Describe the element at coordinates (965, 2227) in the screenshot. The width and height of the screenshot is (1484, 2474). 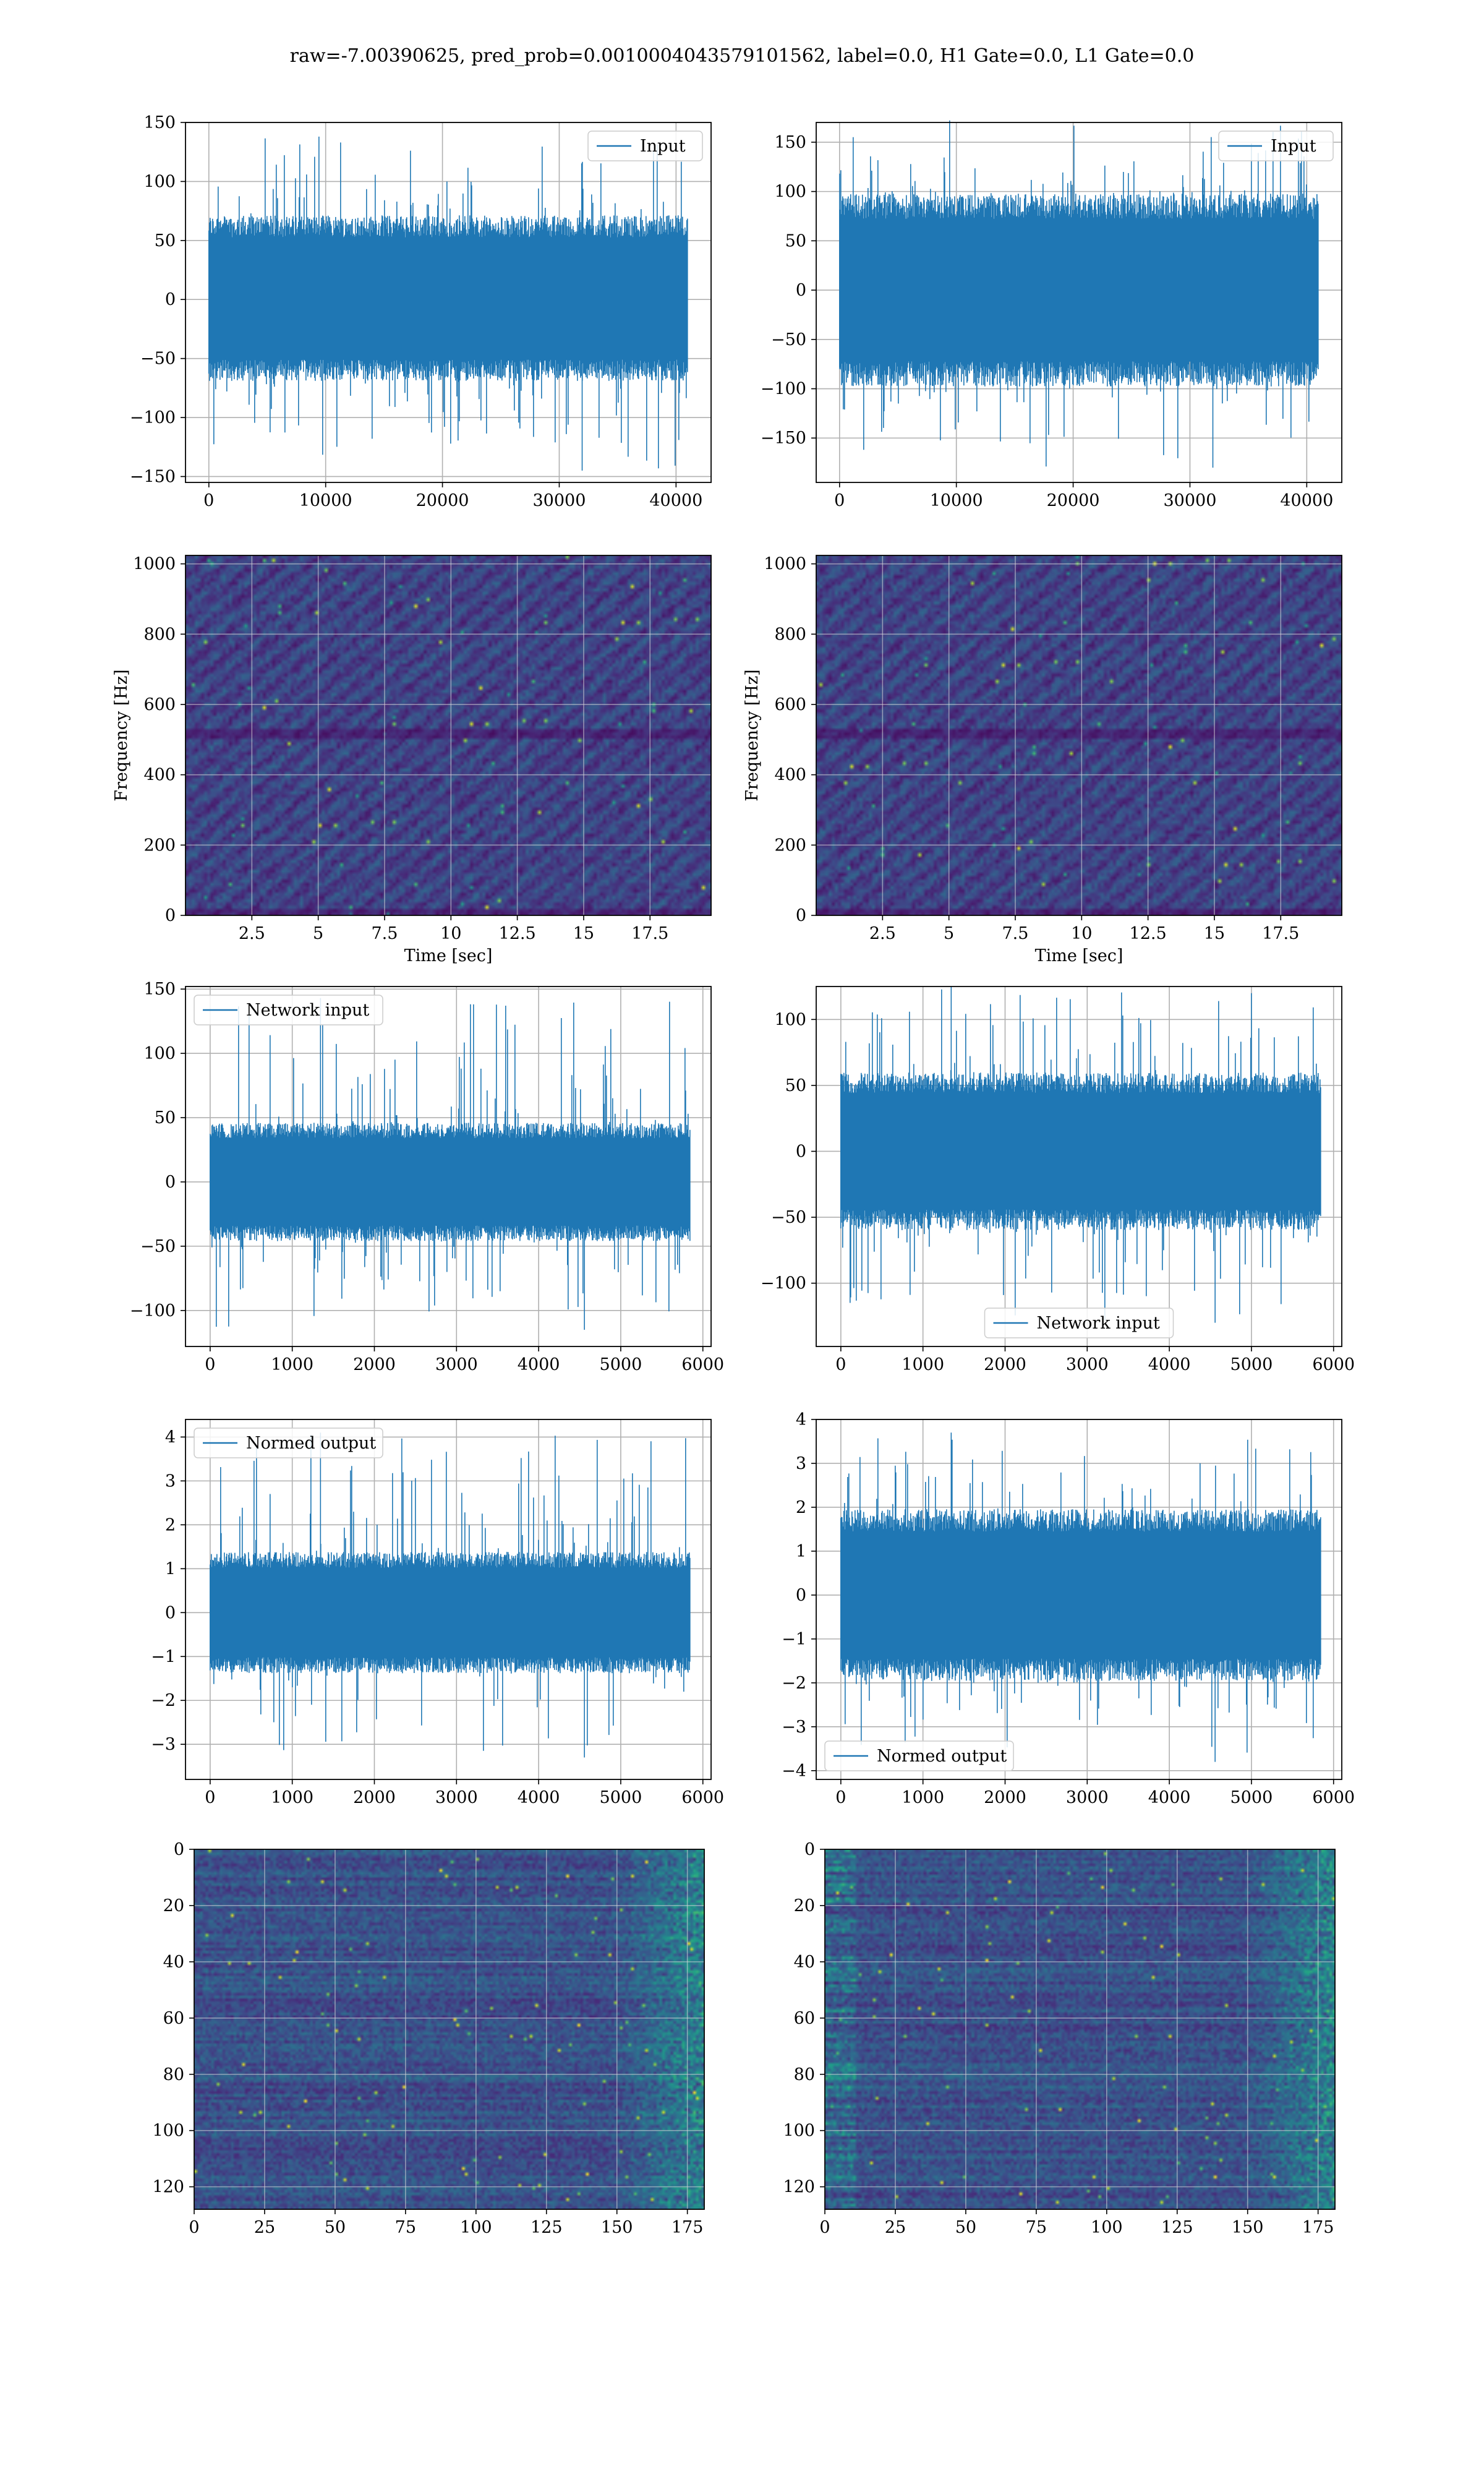
I see `features-l1-xtick-label: 50` at that location.